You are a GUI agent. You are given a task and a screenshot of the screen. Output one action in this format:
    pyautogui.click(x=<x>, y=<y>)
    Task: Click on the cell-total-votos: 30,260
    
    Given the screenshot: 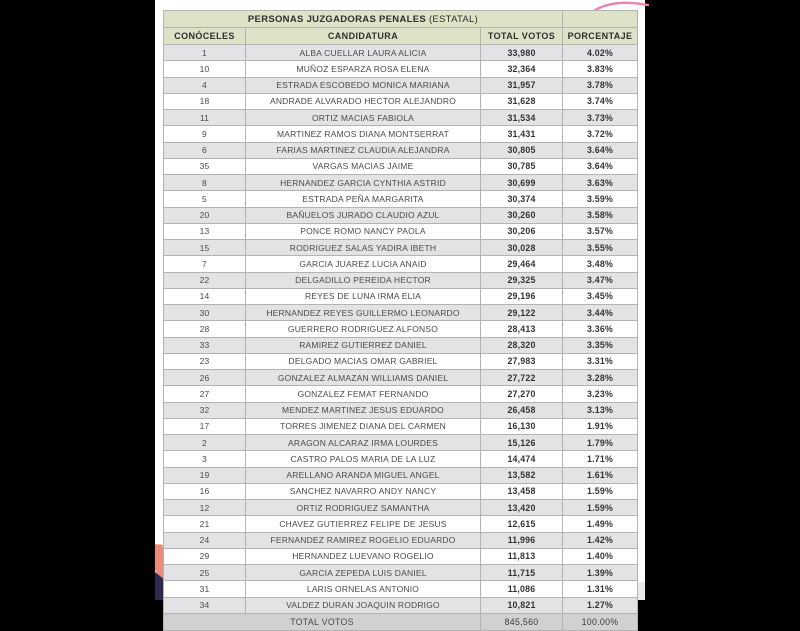 What is the action you would take?
    pyautogui.click(x=521, y=215)
    